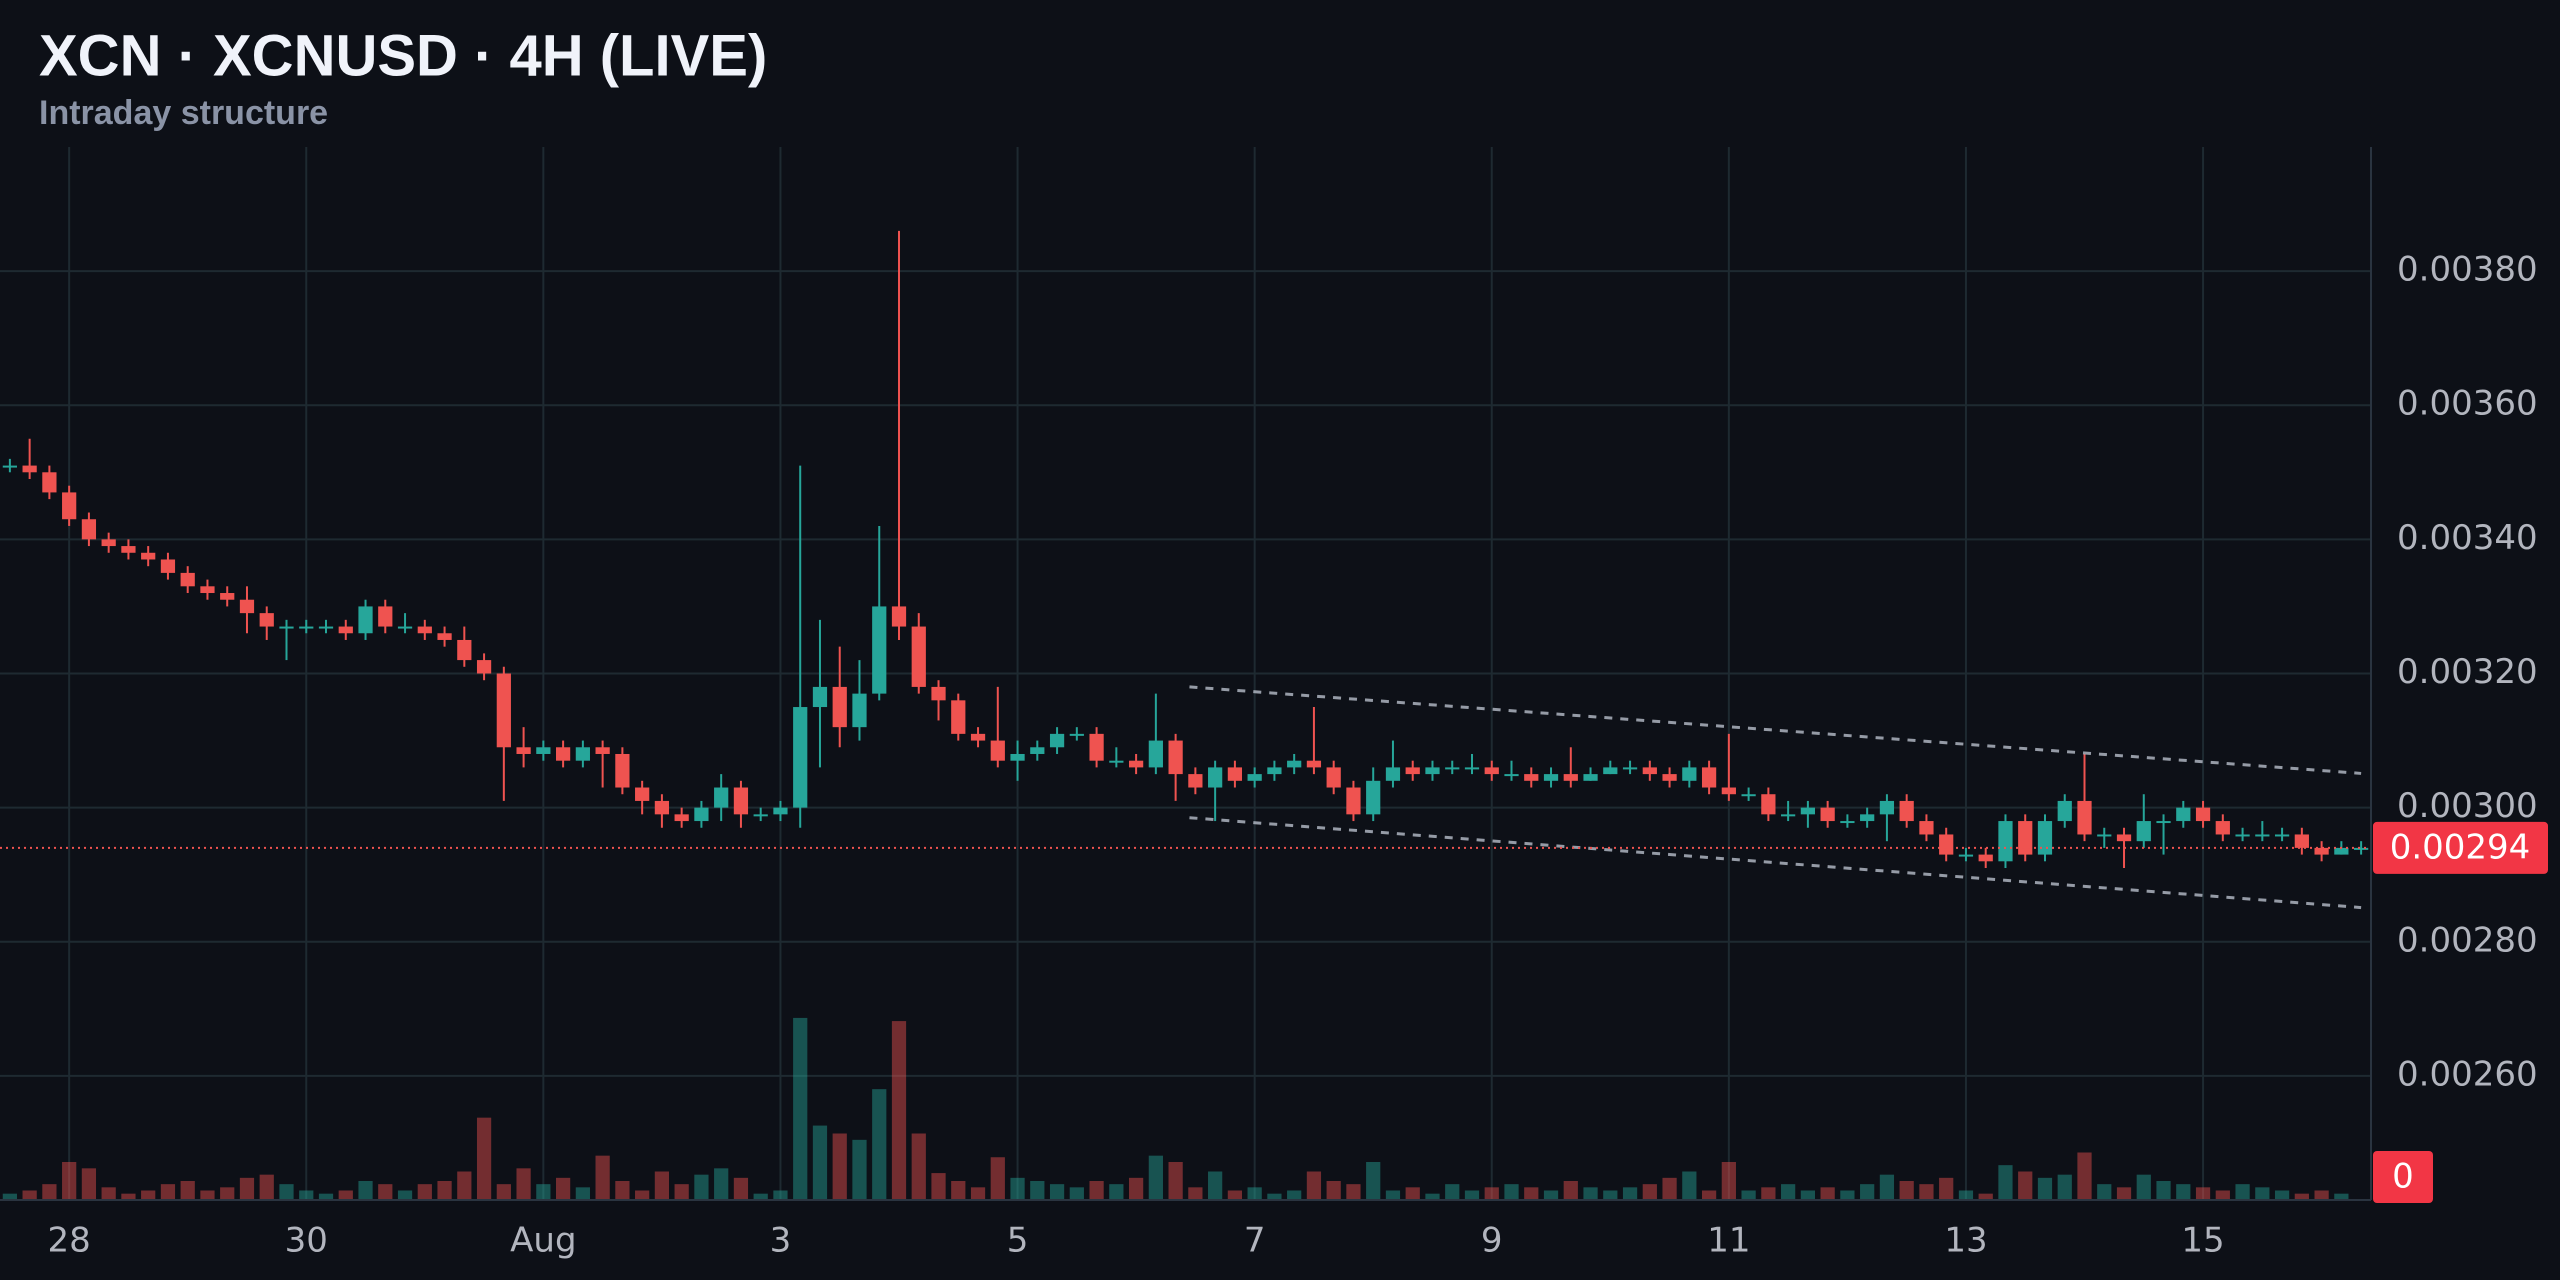 The image size is (2560, 1280). Describe the element at coordinates (1965, 1241) in the screenshot. I see `x-tick-label: 13` at that location.